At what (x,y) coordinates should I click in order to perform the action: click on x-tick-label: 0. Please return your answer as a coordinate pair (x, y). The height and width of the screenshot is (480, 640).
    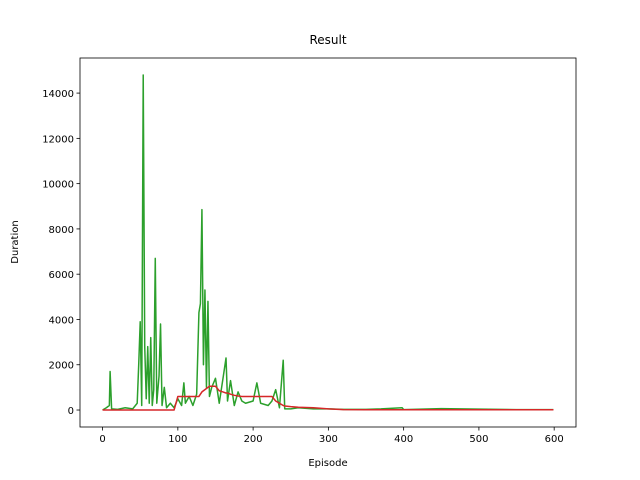
    Looking at the image, I should click on (102, 439).